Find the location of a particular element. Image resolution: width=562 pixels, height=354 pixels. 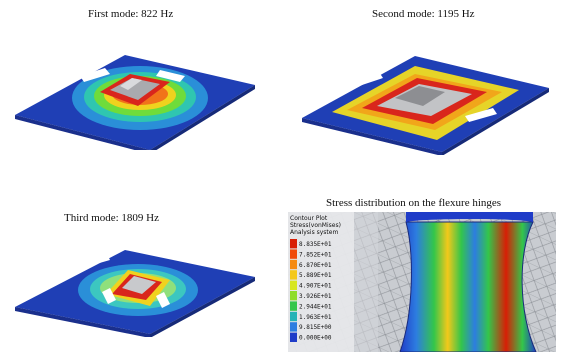

legend-value: 2.944E+01 is located at coordinates (315, 306).